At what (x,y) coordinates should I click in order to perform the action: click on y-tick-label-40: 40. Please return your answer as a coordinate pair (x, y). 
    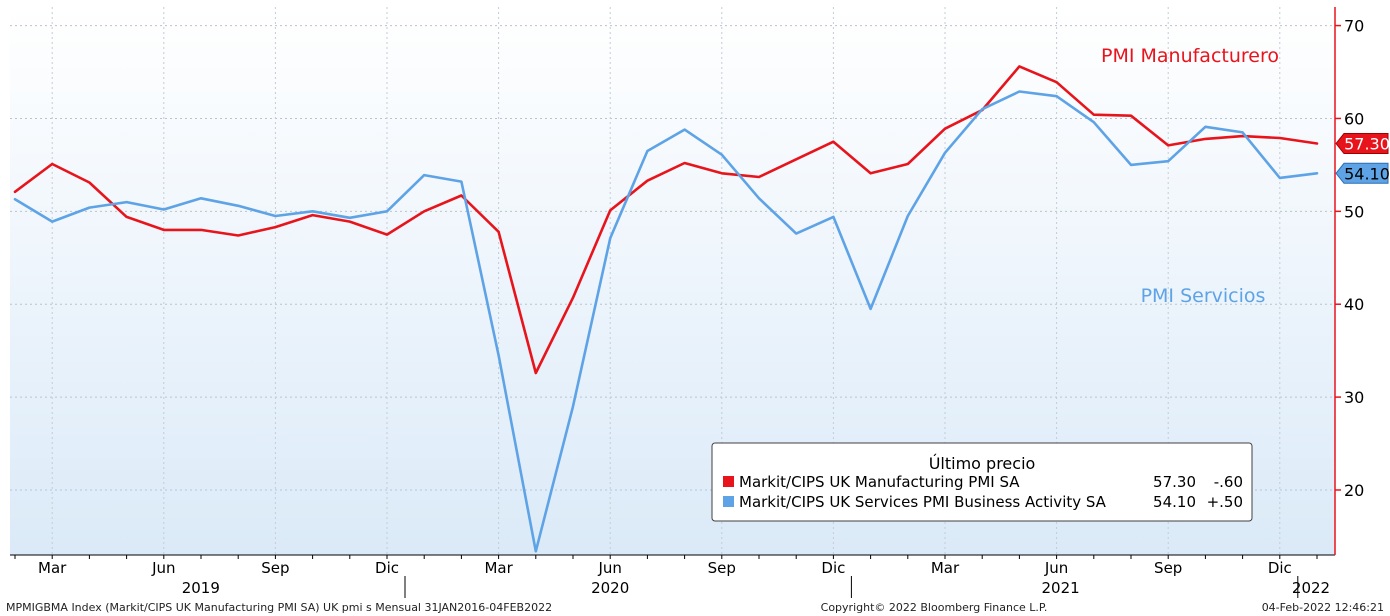
    Looking at the image, I should click on (1354, 304).